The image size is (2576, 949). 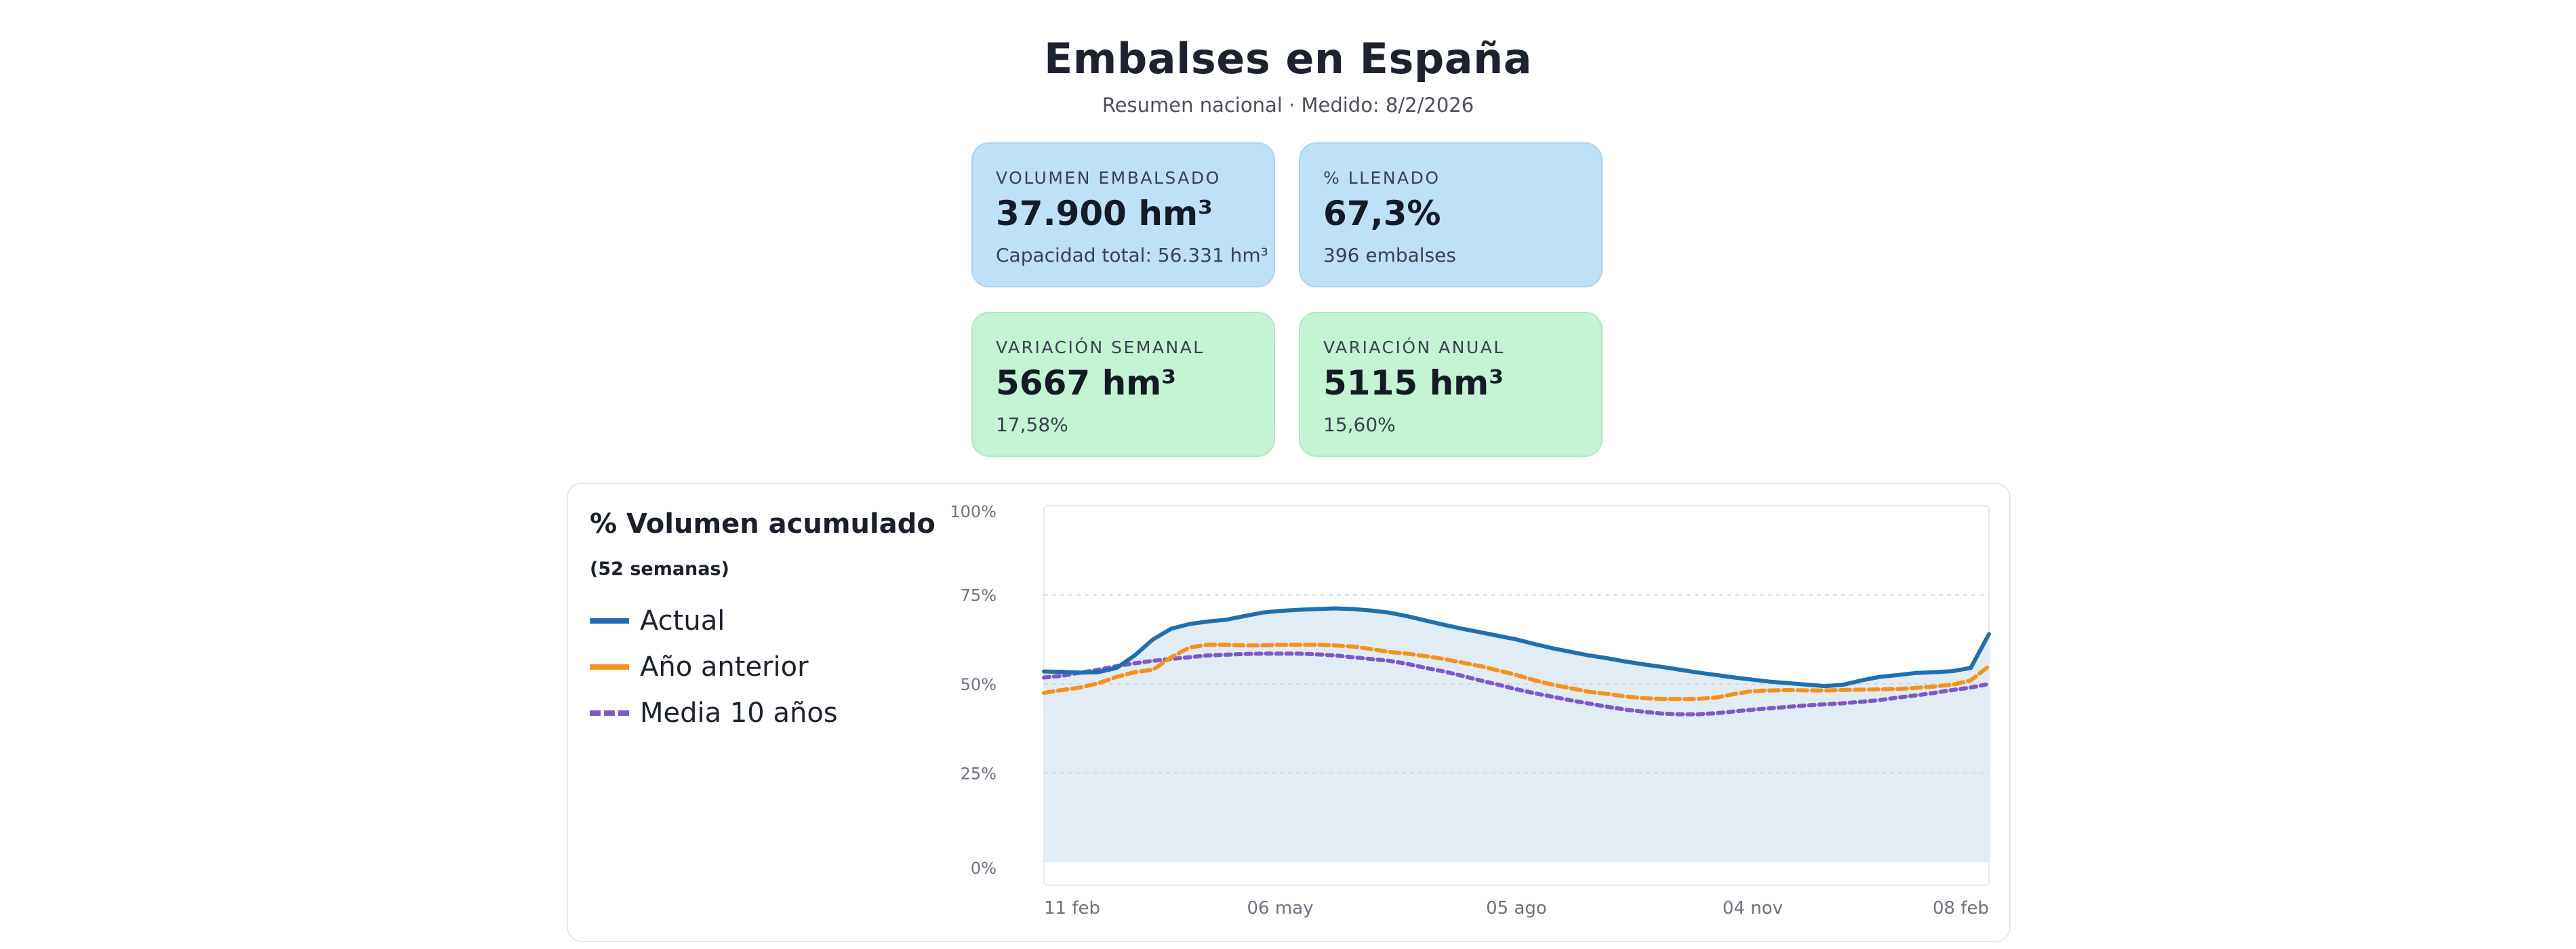 What do you see at coordinates (1414, 347) in the screenshot?
I see `stat-card-label: VARIACIÓN ANUAL` at bounding box center [1414, 347].